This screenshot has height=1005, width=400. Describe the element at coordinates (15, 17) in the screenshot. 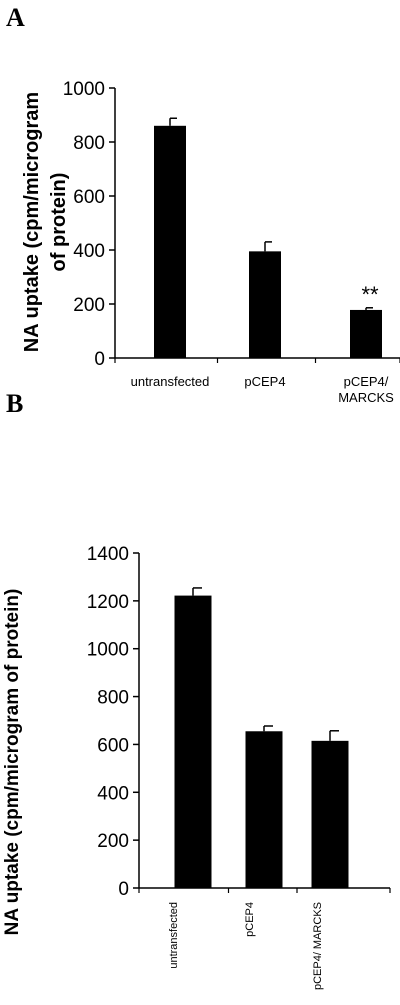

I see `panel-label: A` at that location.